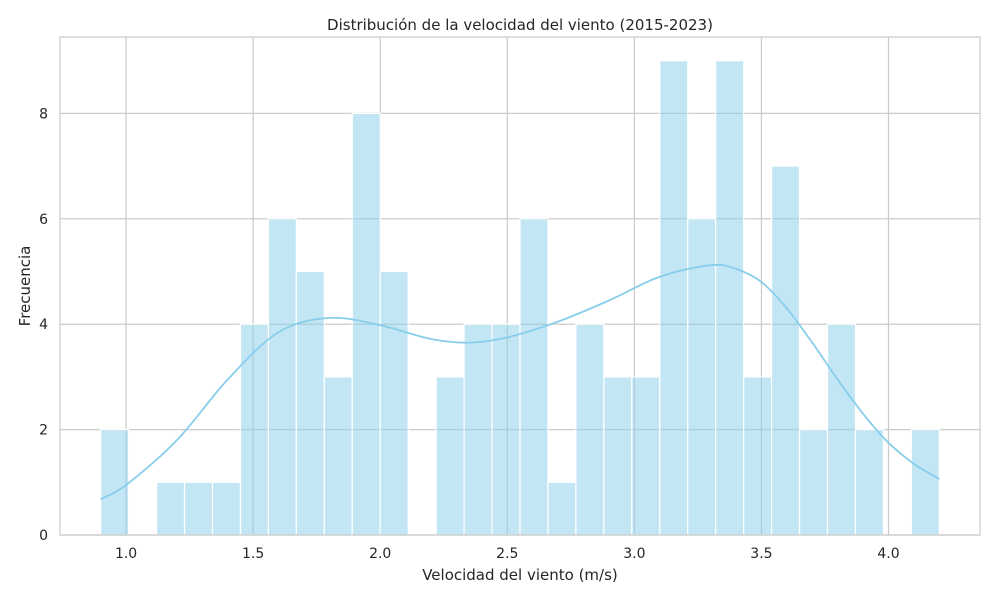 The width and height of the screenshot is (1000, 600). Describe the element at coordinates (43, 536) in the screenshot. I see `y-tick-label: 0` at that location.